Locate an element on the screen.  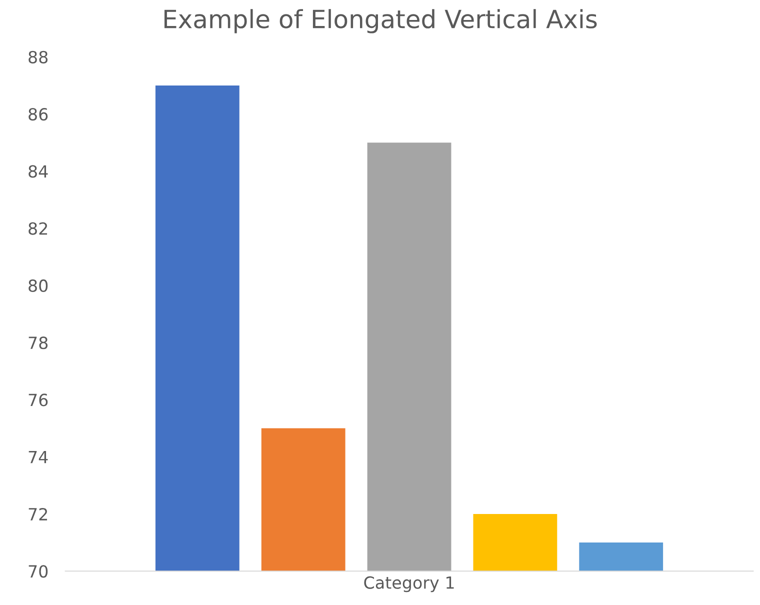
y-tick-label: 86 is located at coordinates (38, 114).